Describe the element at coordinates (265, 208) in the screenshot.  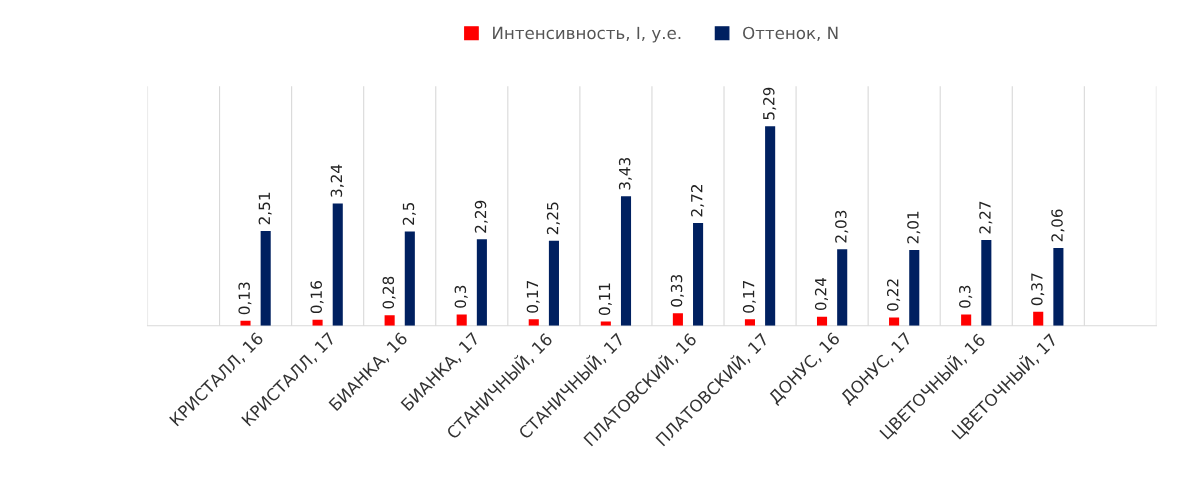
I see `data-label: 2,51` at that location.